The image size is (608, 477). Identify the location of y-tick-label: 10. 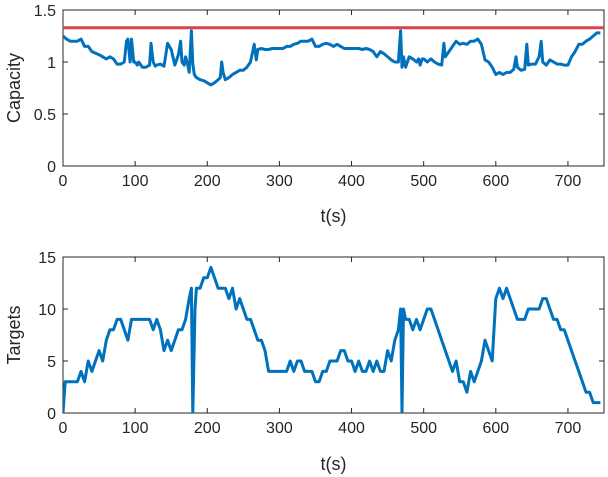
(47, 310).